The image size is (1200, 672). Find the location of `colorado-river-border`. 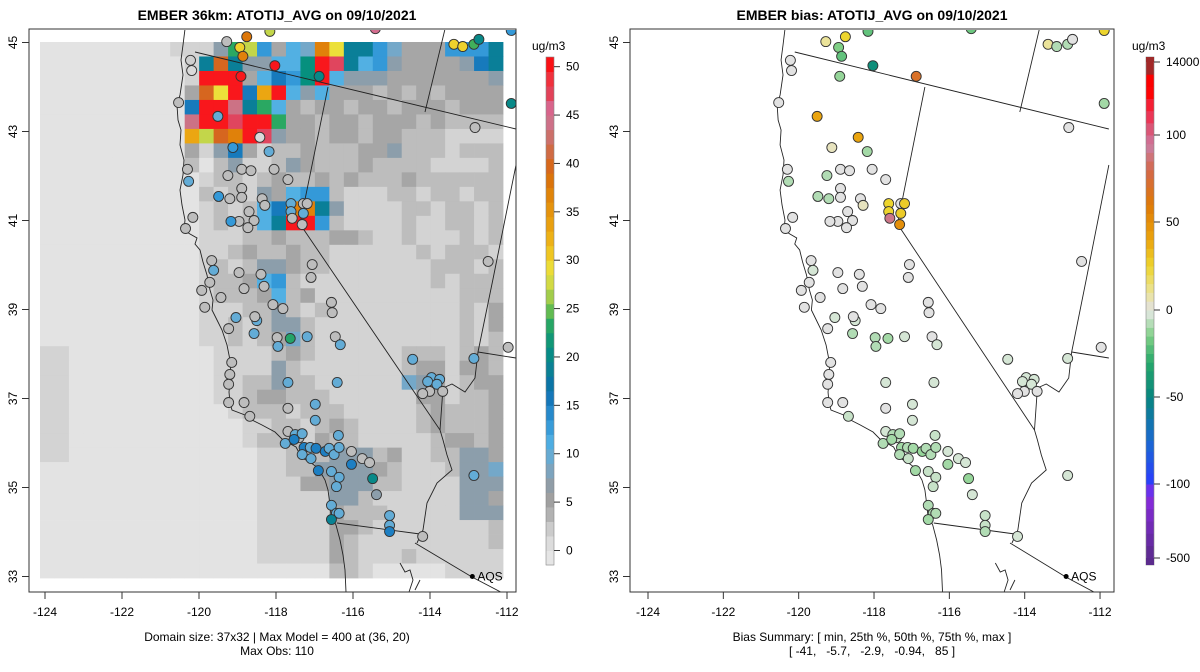

colorado-river-border is located at coordinates (434, 486).